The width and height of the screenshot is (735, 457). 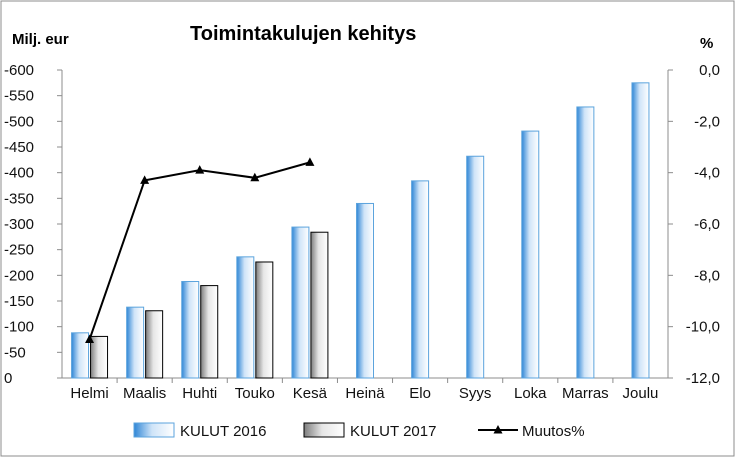 I want to click on x-tick-label: Heinä, so click(x=365, y=393).